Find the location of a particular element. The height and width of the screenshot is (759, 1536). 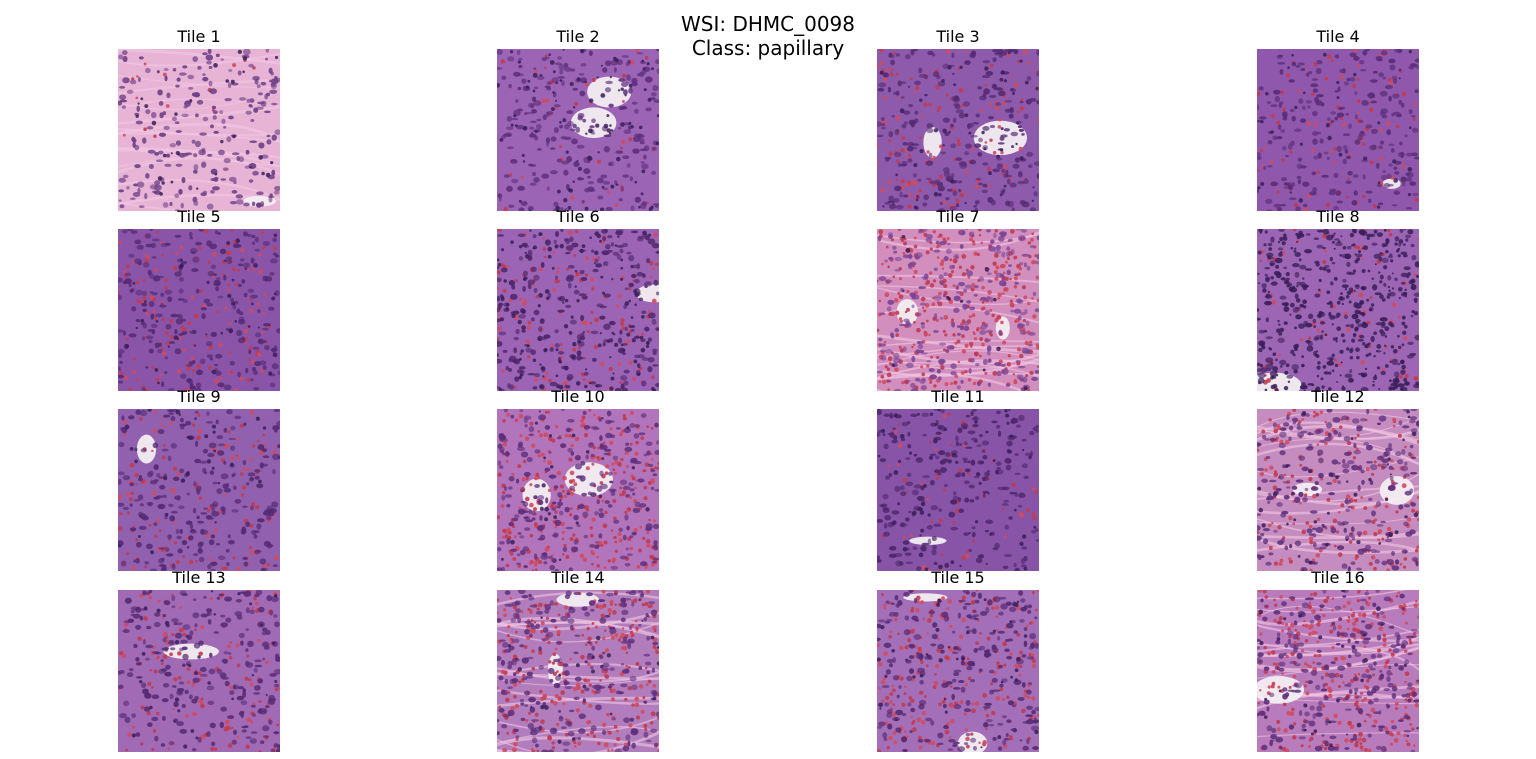

tile-title: Tile 16 is located at coordinates (1338, 577).